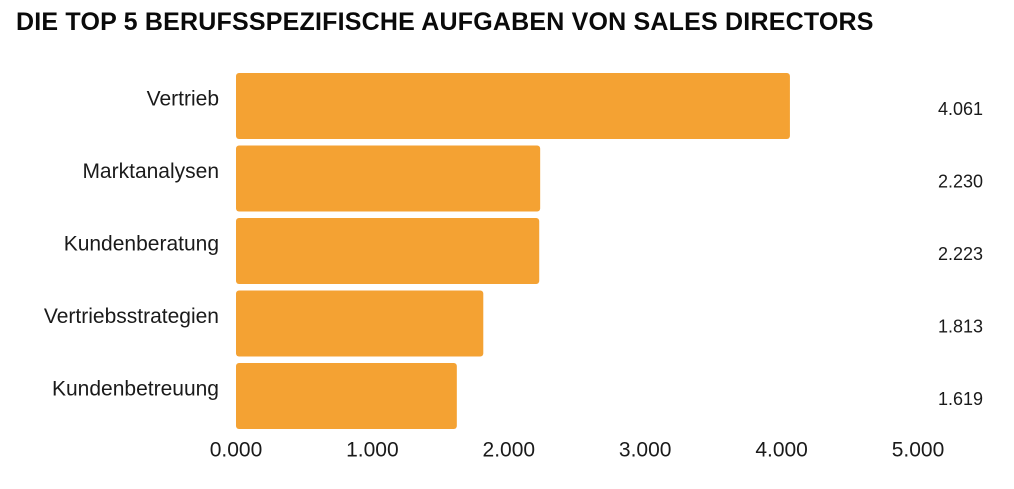  Describe the element at coordinates (781, 450) in the screenshot. I see `x-tick-label: 4.000` at that location.